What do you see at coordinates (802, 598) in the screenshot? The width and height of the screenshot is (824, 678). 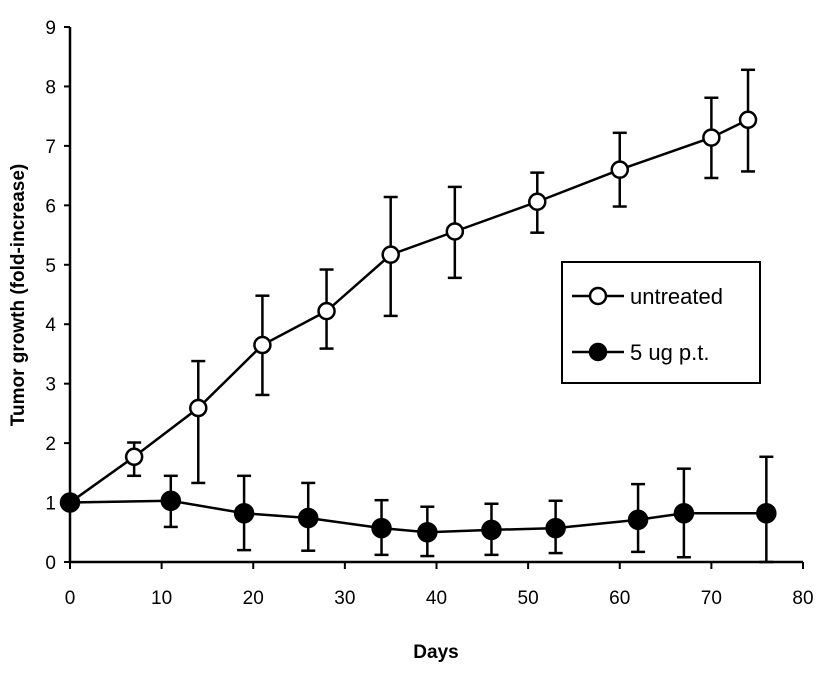 I see `x-tick-label: 80` at bounding box center [802, 598].